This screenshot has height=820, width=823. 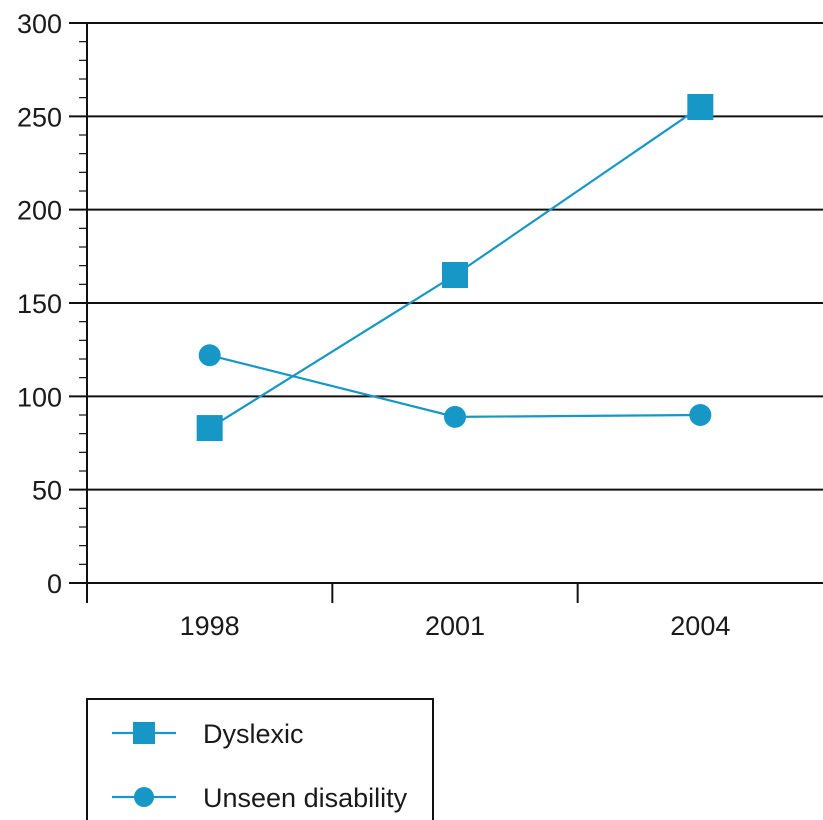 What do you see at coordinates (253, 734) in the screenshot?
I see `legend-label-dyslexic: Dyslexic` at bounding box center [253, 734].